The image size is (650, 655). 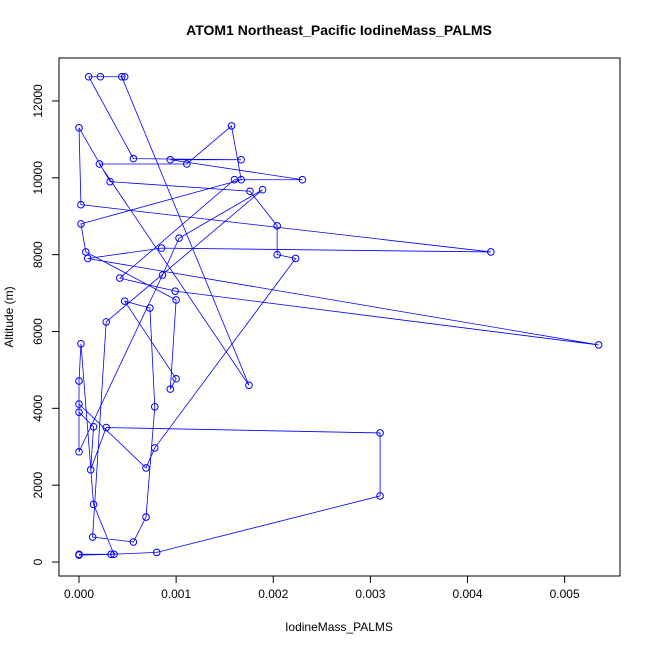 What do you see at coordinates (38, 101) in the screenshot?
I see `y-tick-label: 12000` at bounding box center [38, 101].